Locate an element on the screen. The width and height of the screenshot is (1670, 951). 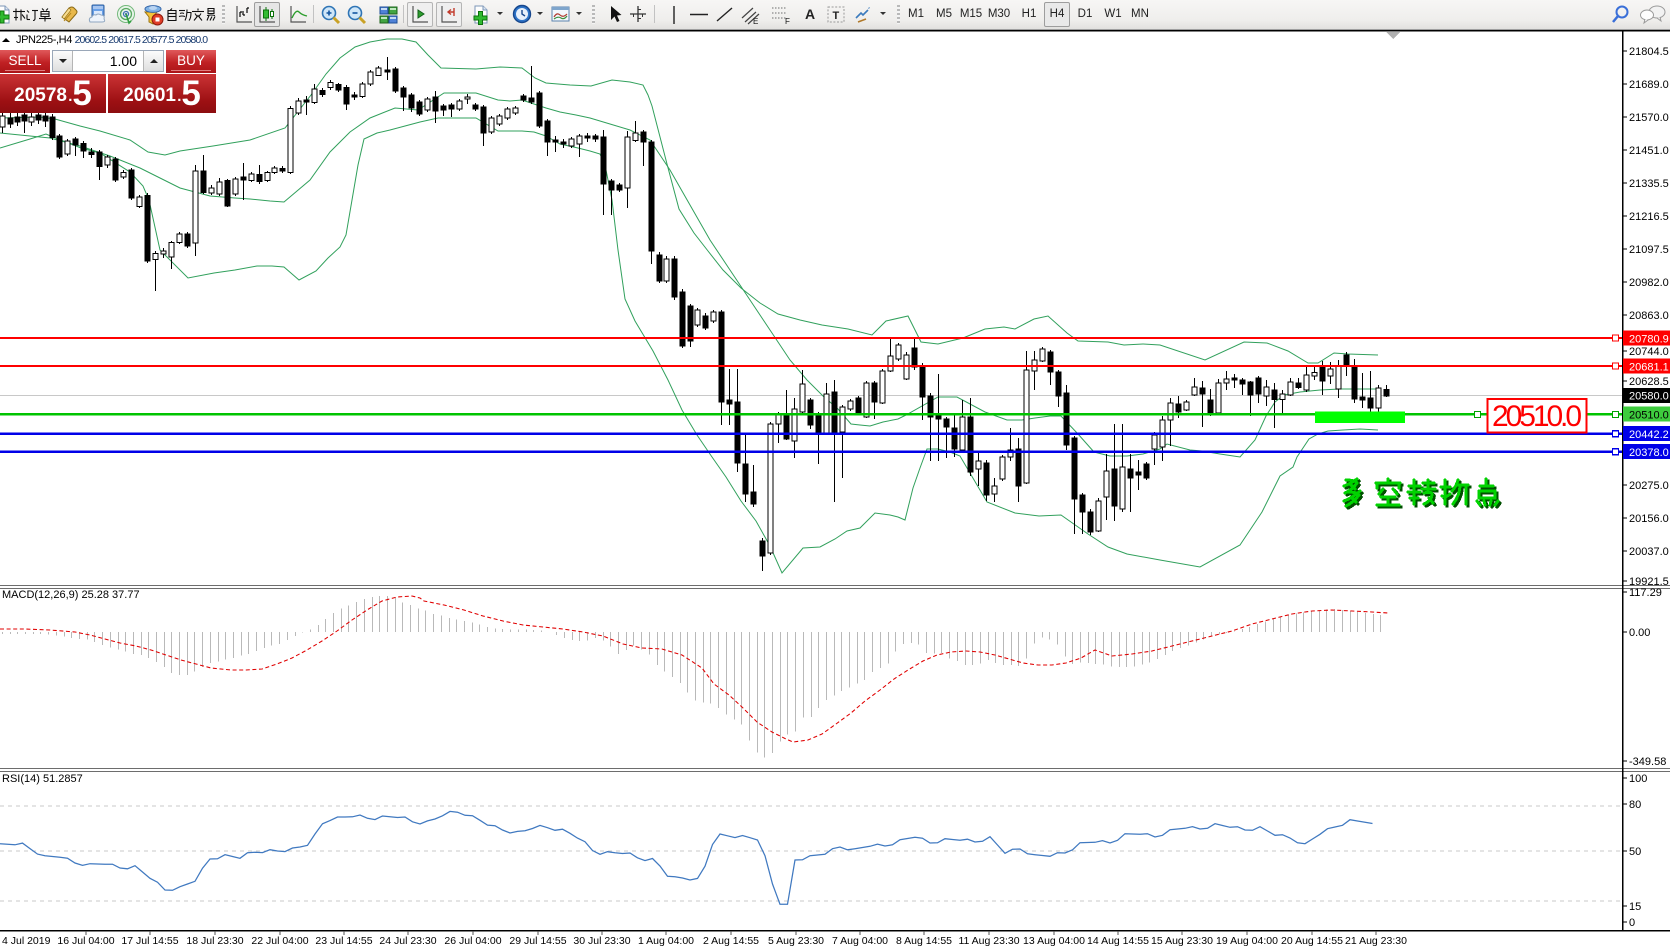
svg-text: 20037.0 is located at coordinates (1649, 552).